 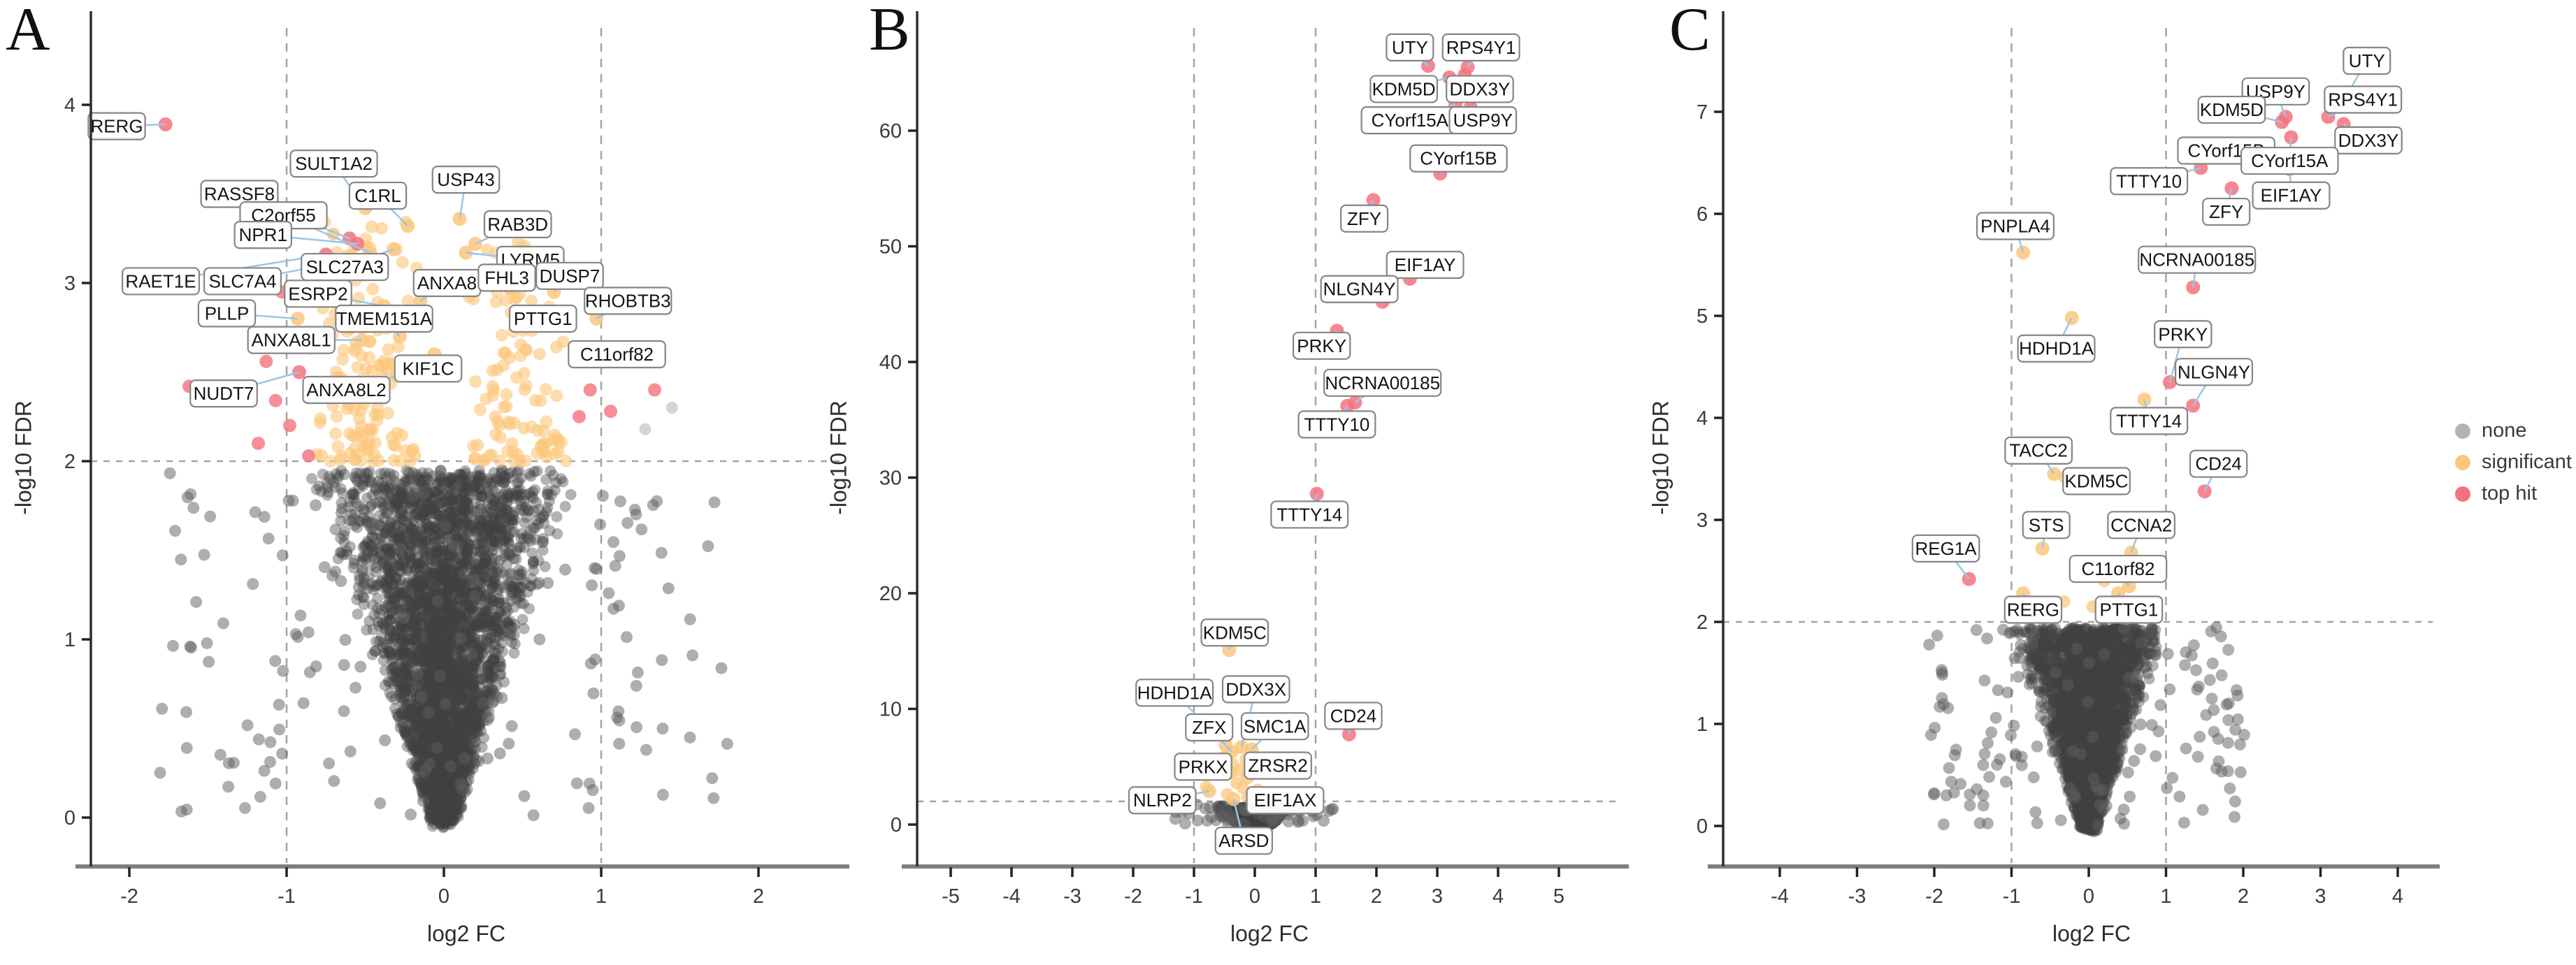 What do you see at coordinates (291, 340) in the screenshot?
I see `svg-text: ANXA8L1` at bounding box center [291, 340].